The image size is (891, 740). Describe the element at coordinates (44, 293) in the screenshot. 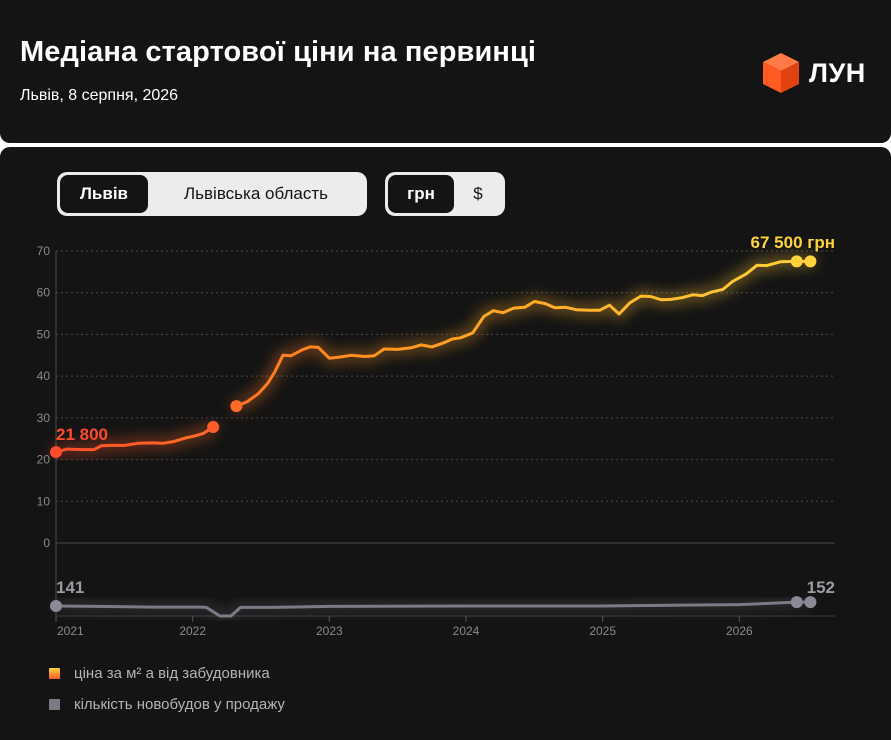

I see `y-tick-label: 60` at that location.